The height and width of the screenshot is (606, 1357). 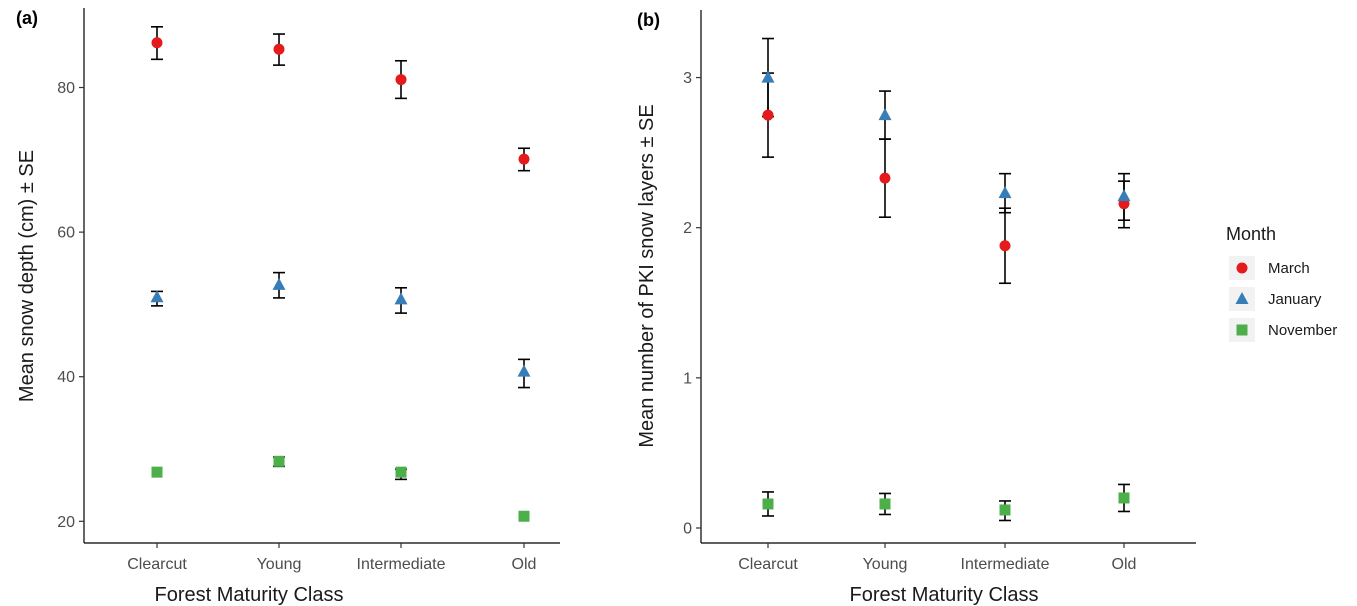 I want to click on legend-november-label: November, so click(x=1302, y=330).